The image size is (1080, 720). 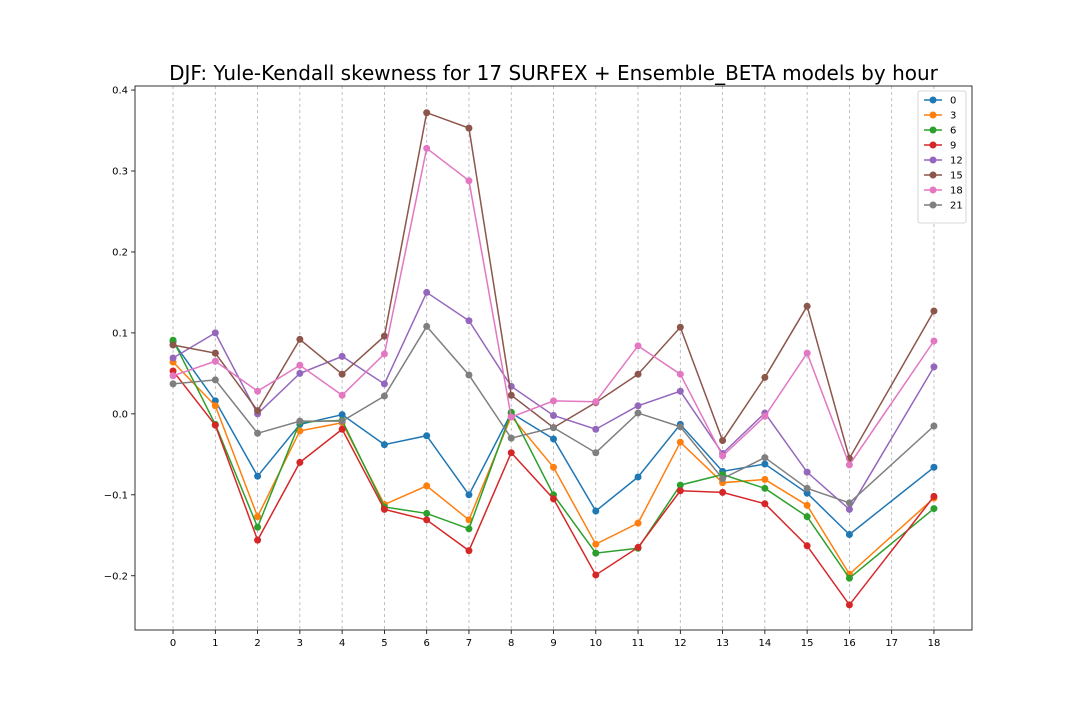 What do you see at coordinates (342, 643) in the screenshot?
I see `x-tick-label: 4` at bounding box center [342, 643].